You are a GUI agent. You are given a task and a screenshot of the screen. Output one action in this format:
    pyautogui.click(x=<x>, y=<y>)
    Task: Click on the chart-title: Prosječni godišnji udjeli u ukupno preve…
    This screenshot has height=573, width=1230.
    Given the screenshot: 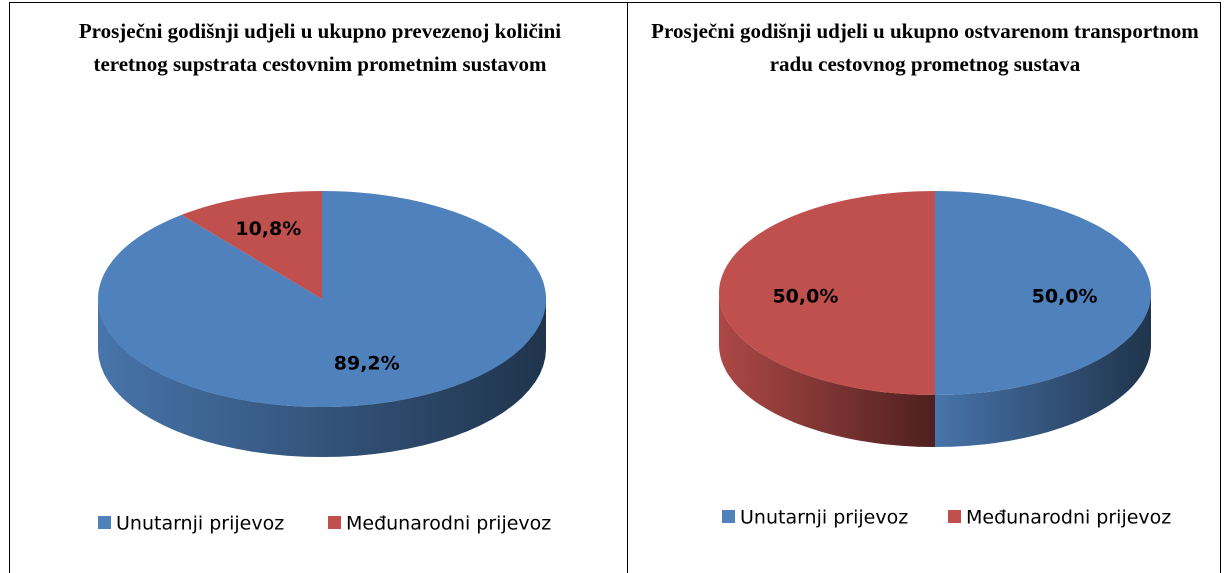 What is the action you would take?
    pyautogui.click(x=320, y=47)
    